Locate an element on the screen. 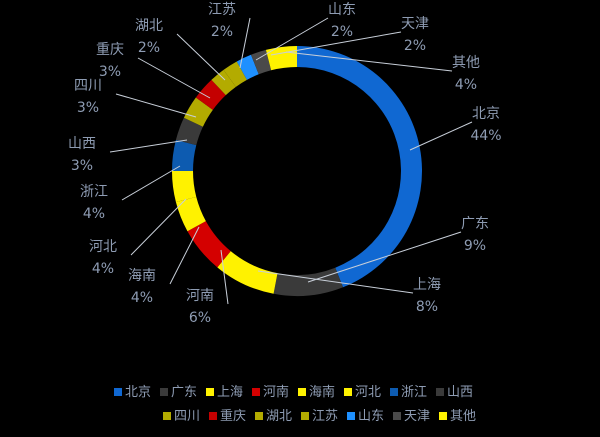 This screenshot has height=437, width=600. slice-重庆 is located at coordinates (210, 94).